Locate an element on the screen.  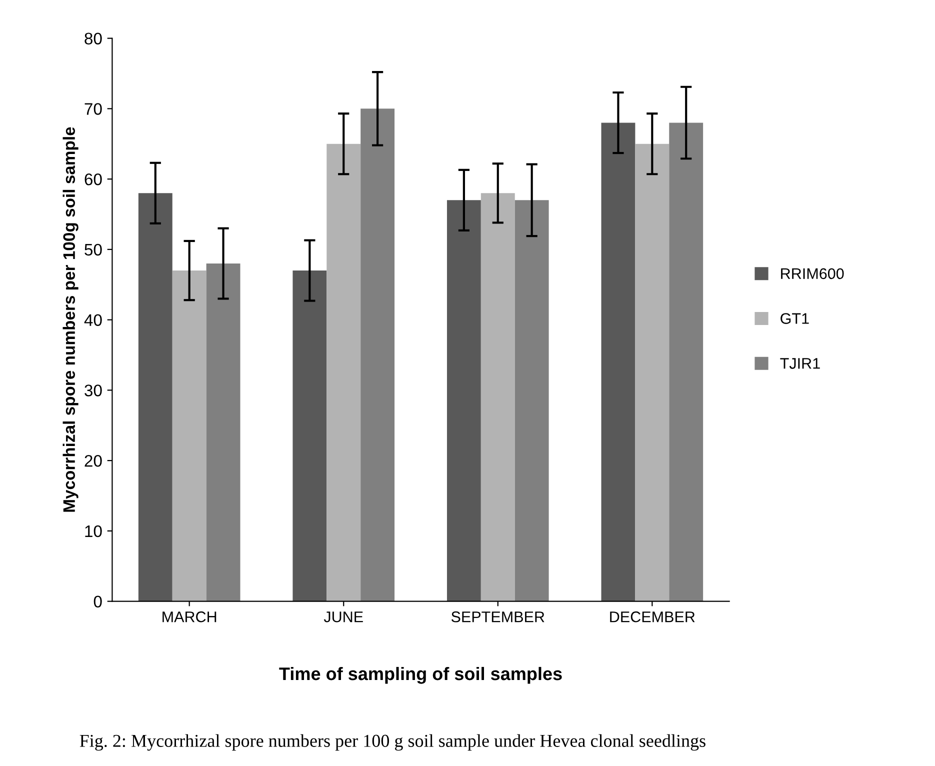
y-tick-label: 60 is located at coordinates (93, 179).